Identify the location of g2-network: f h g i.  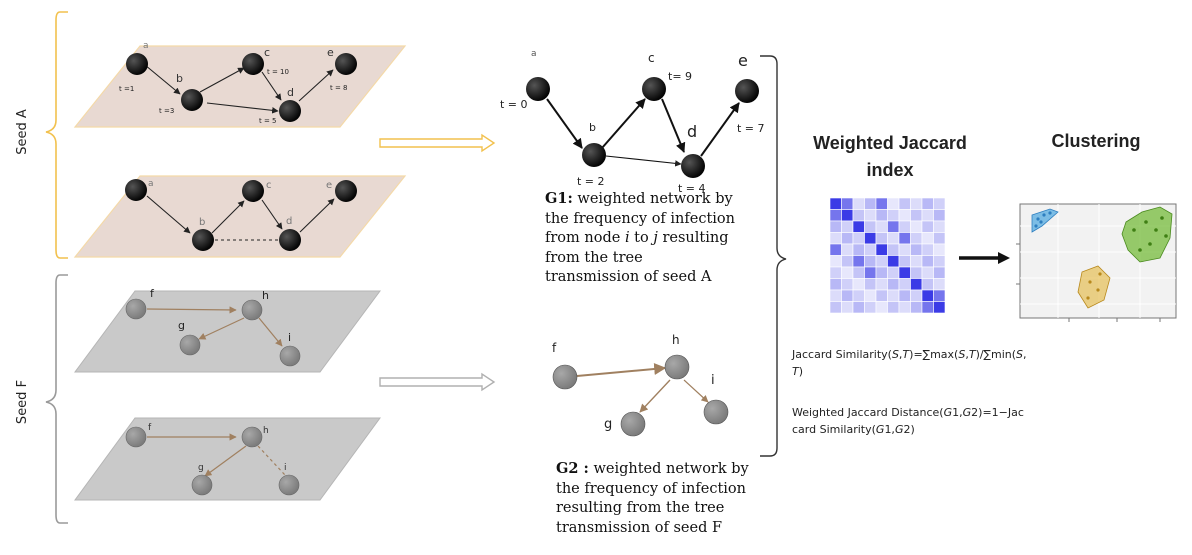
(640, 385).